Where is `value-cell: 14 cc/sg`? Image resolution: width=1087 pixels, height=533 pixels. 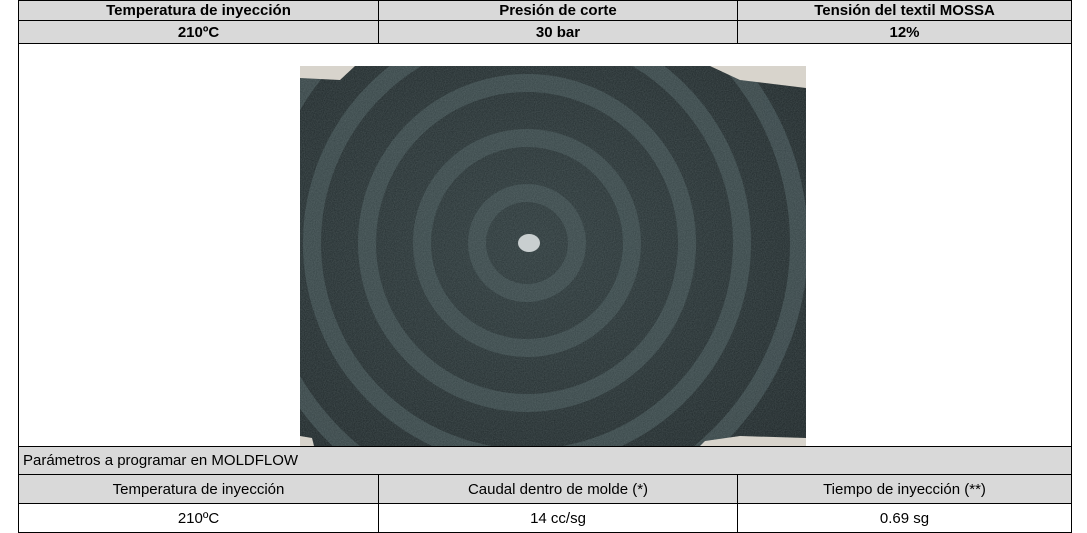 value-cell: 14 cc/sg is located at coordinates (558, 518).